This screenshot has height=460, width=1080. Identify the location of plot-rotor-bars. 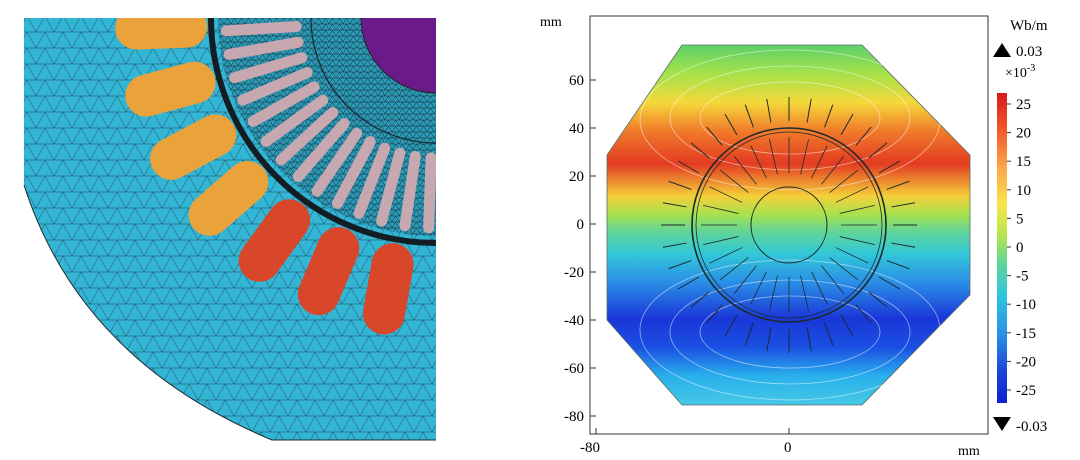
(789, 225).